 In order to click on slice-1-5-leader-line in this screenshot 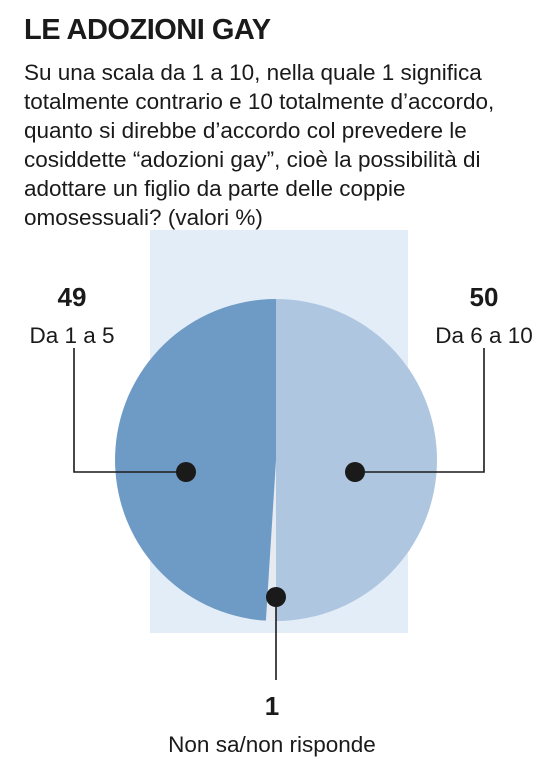, I will do `click(129, 410)`.